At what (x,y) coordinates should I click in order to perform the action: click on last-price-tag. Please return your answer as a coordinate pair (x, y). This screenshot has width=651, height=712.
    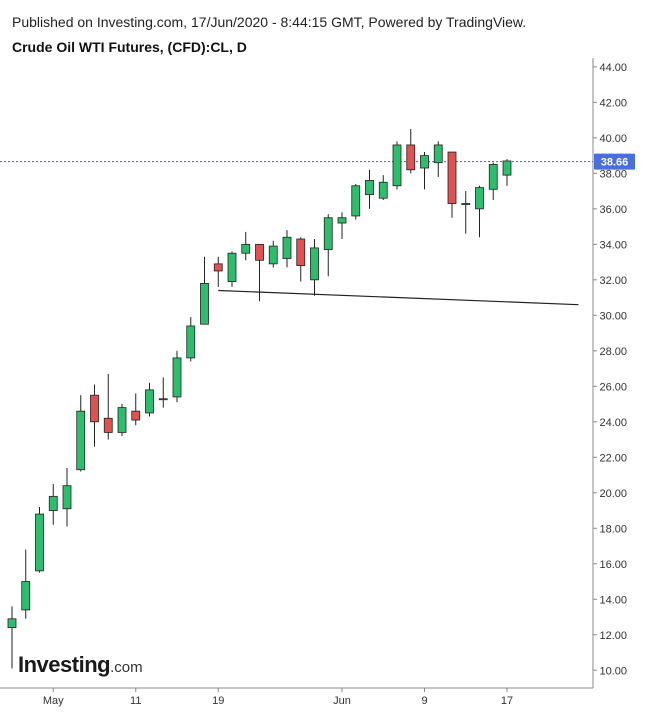
    Looking at the image, I should click on (614, 161).